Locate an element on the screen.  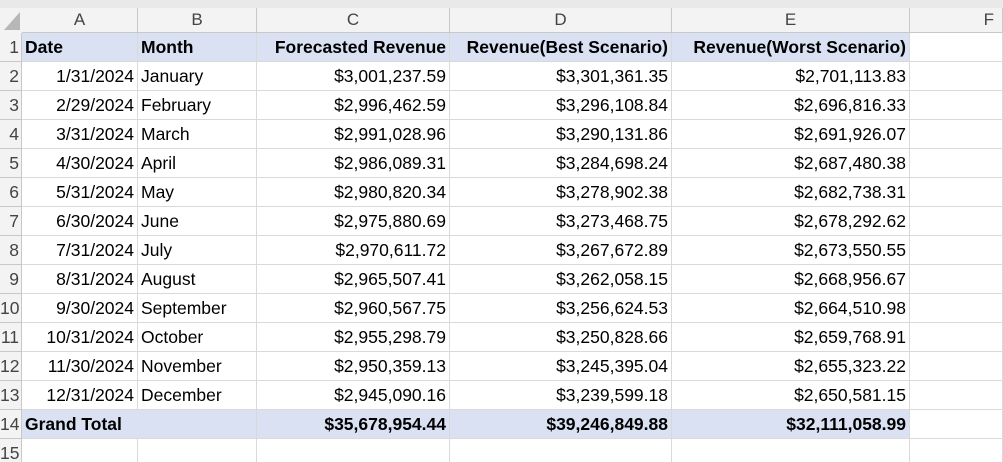
data-cell: $3,284,698.24 is located at coordinates (561, 163).